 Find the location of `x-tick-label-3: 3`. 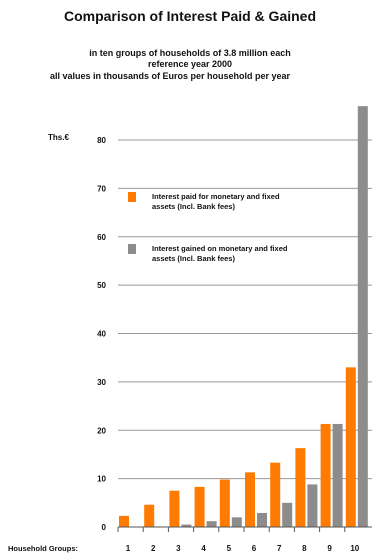

x-tick-label-3: 3 is located at coordinates (178, 548).